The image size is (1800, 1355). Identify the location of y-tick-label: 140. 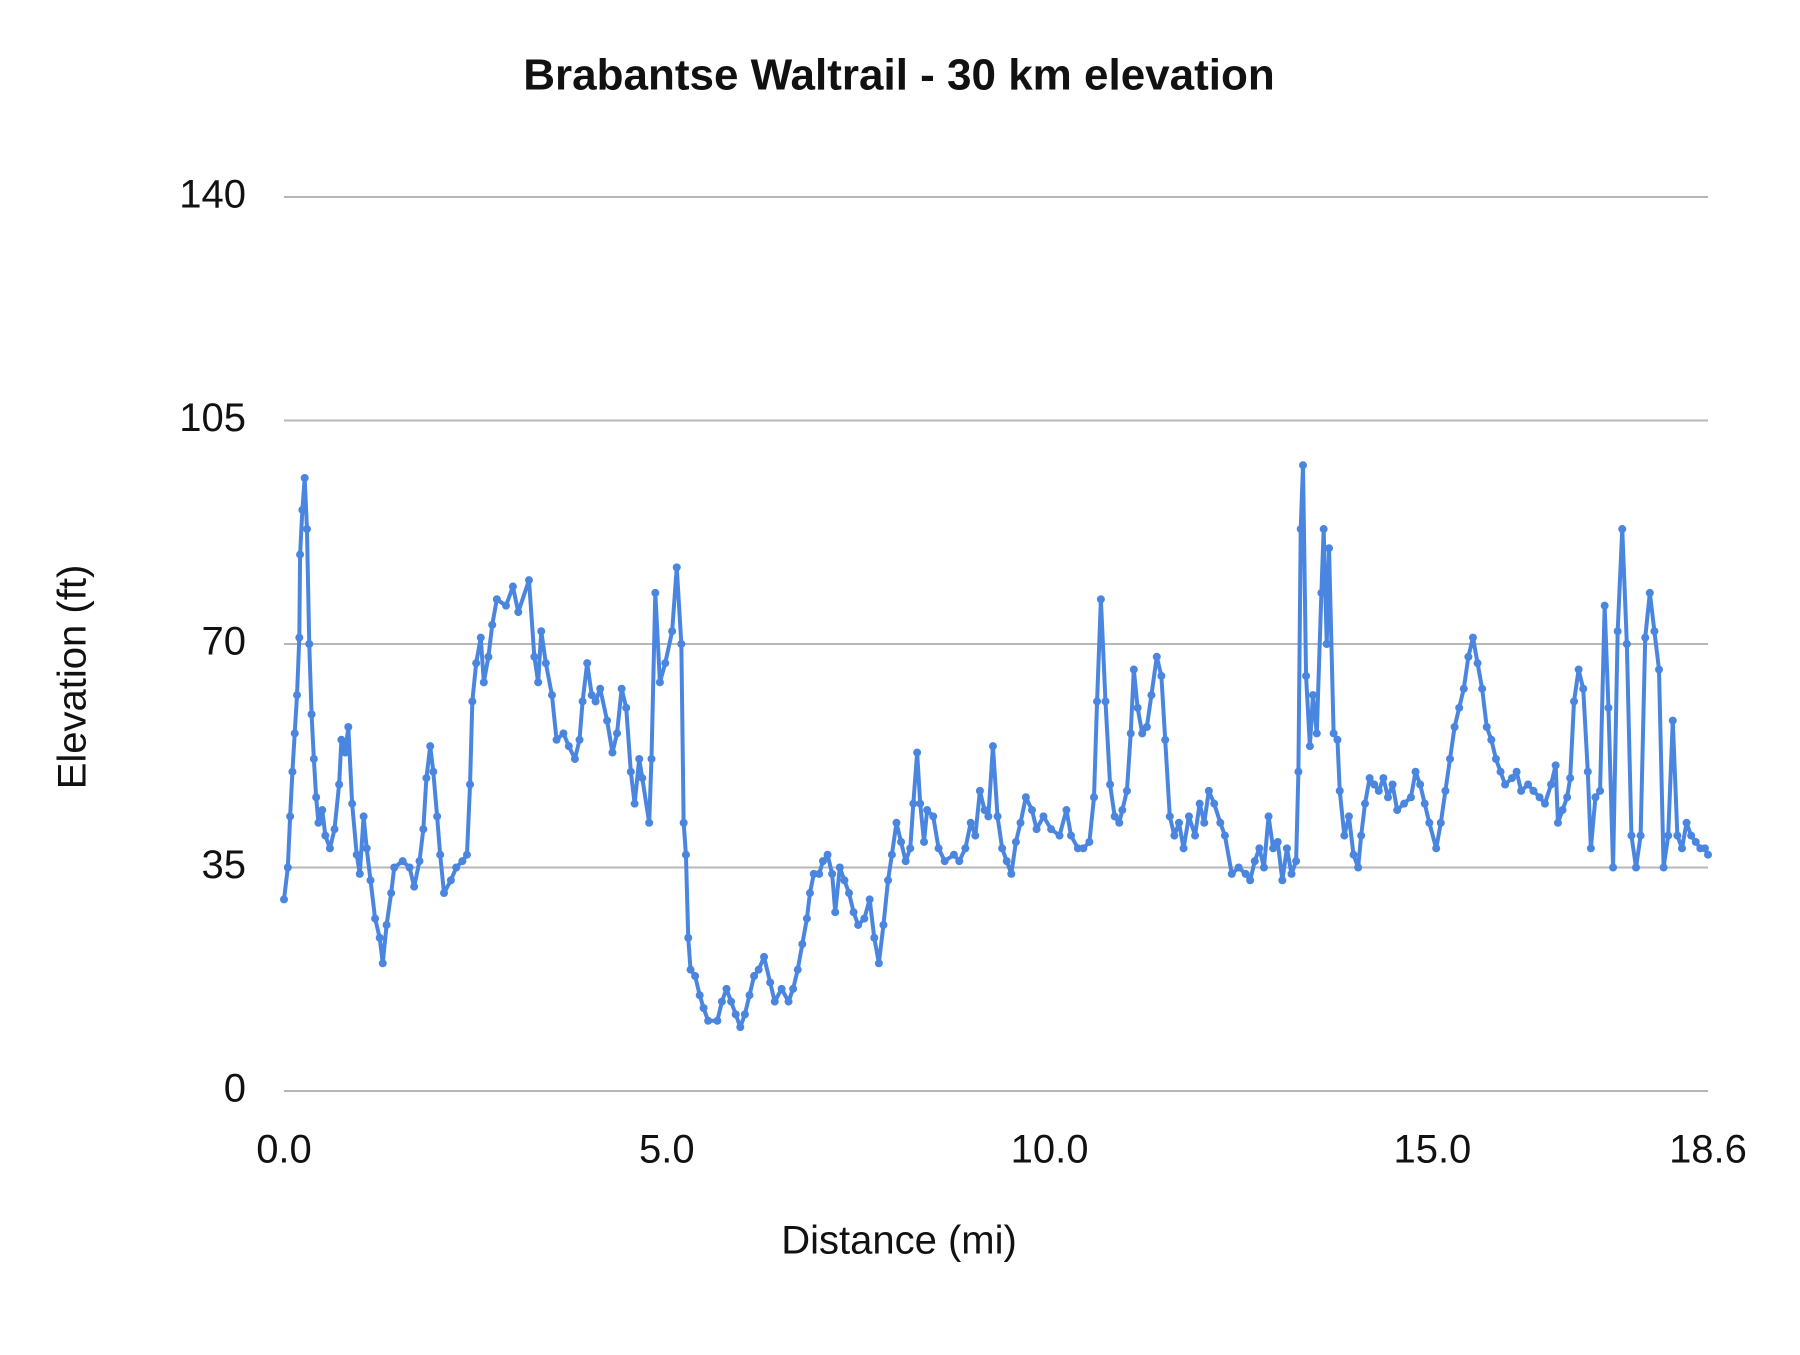
(212, 195).